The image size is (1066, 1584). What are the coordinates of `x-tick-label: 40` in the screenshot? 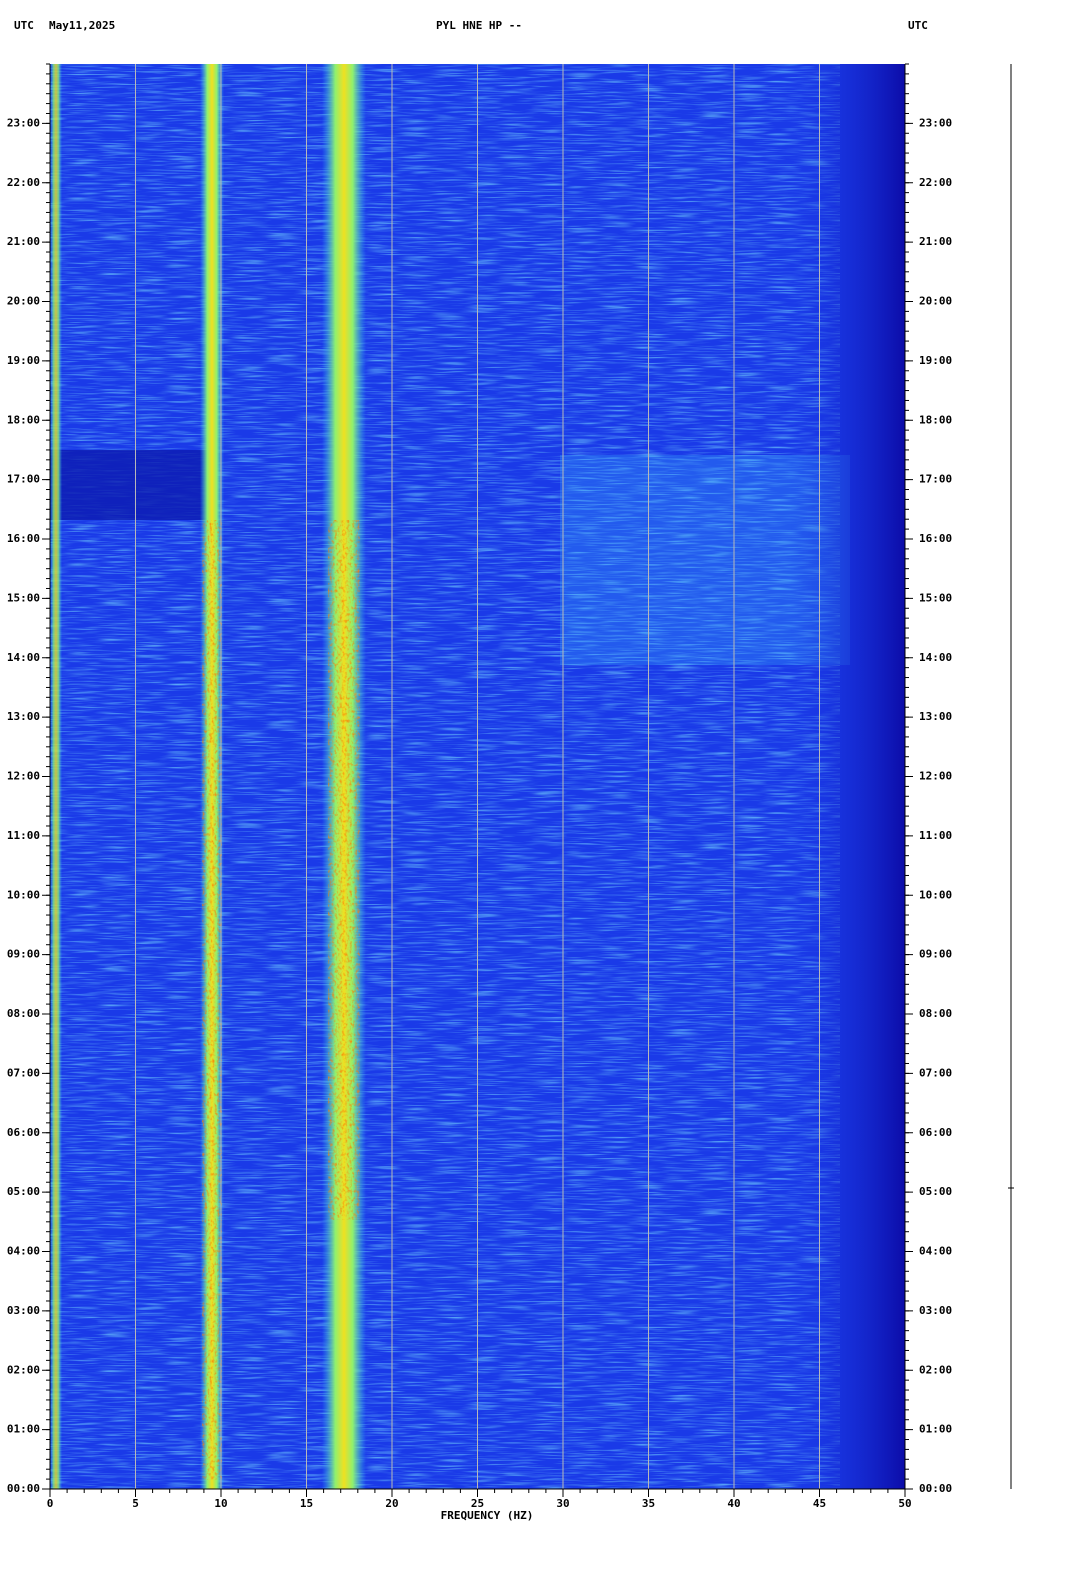 It's located at (733, 1503).